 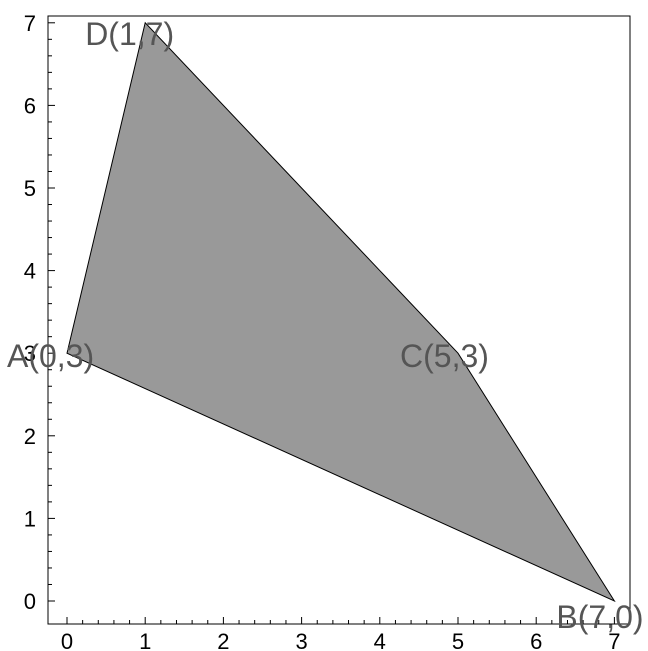 What do you see at coordinates (30, 105) in the screenshot?
I see `y-tick-label: 6` at bounding box center [30, 105].